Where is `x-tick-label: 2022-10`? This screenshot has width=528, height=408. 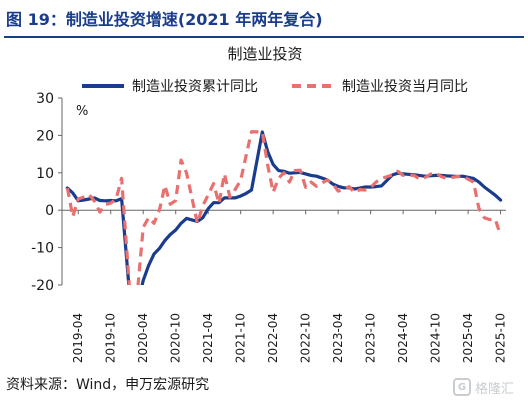 x-tick-label: 2022-10 is located at coordinates (306, 338).